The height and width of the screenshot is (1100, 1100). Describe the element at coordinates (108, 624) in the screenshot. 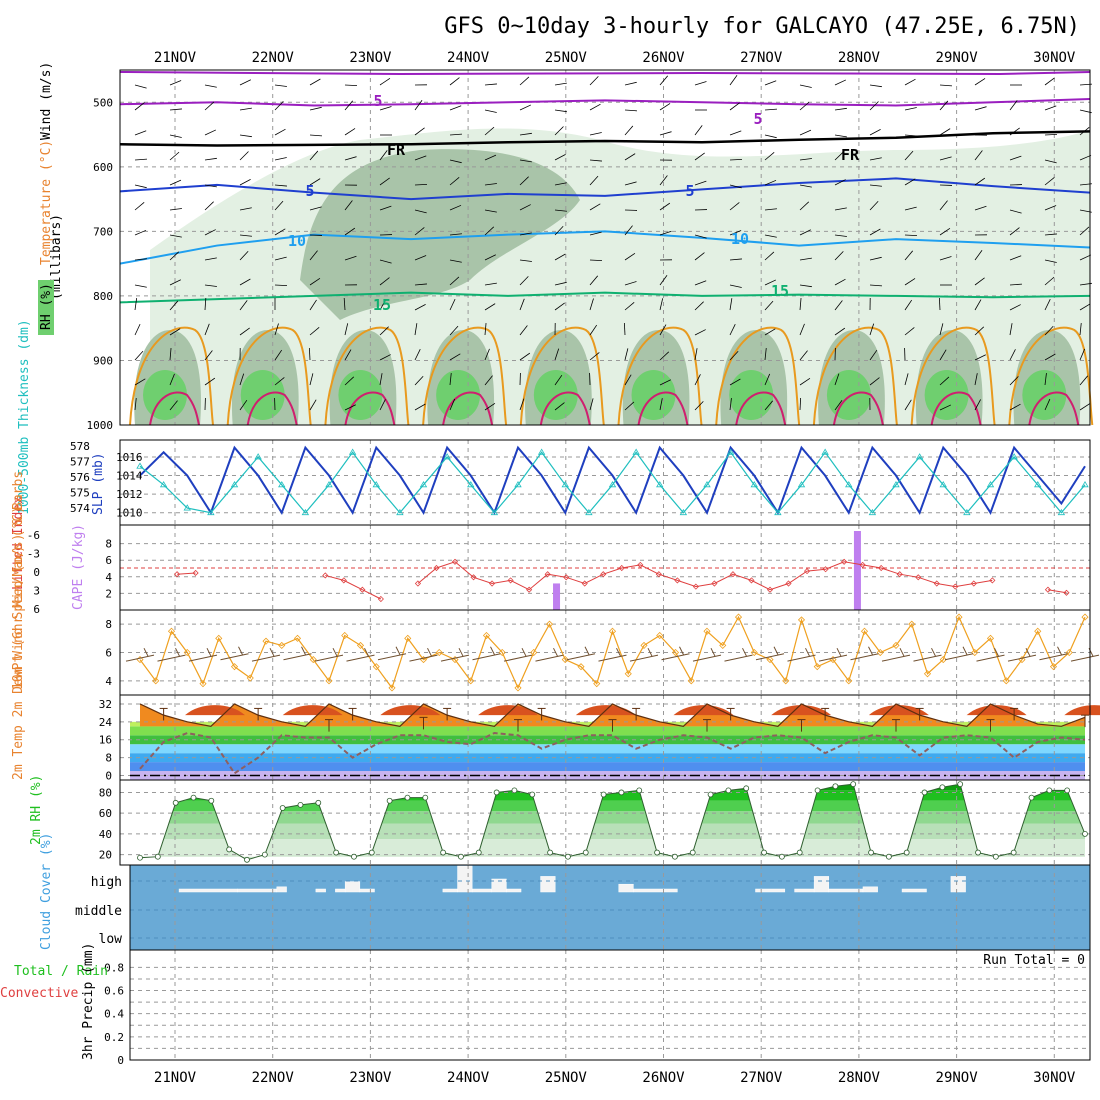

I see `wind-tick-label: 8` at that location.